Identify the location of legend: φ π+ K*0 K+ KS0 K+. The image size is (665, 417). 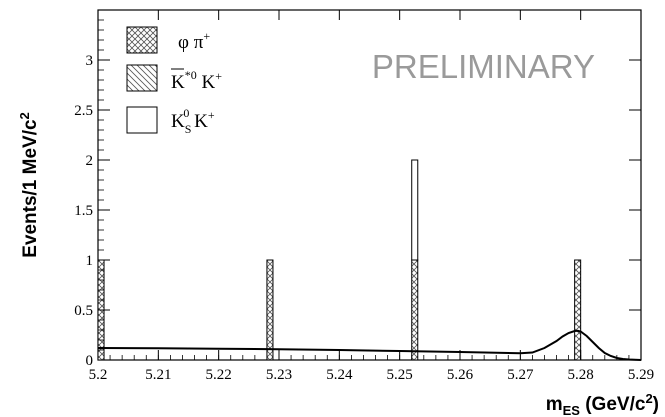
(174, 81).